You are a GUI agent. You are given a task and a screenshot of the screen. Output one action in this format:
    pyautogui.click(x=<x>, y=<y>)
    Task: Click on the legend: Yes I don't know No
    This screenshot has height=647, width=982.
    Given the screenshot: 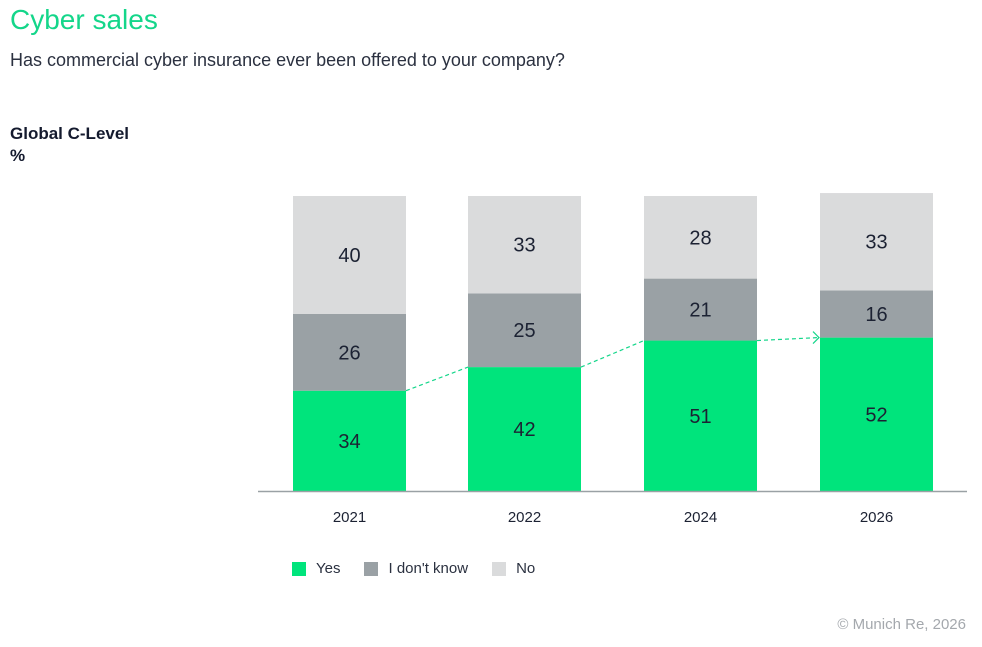 What is the action you would take?
    pyautogui.click(x=413, y=568)
    